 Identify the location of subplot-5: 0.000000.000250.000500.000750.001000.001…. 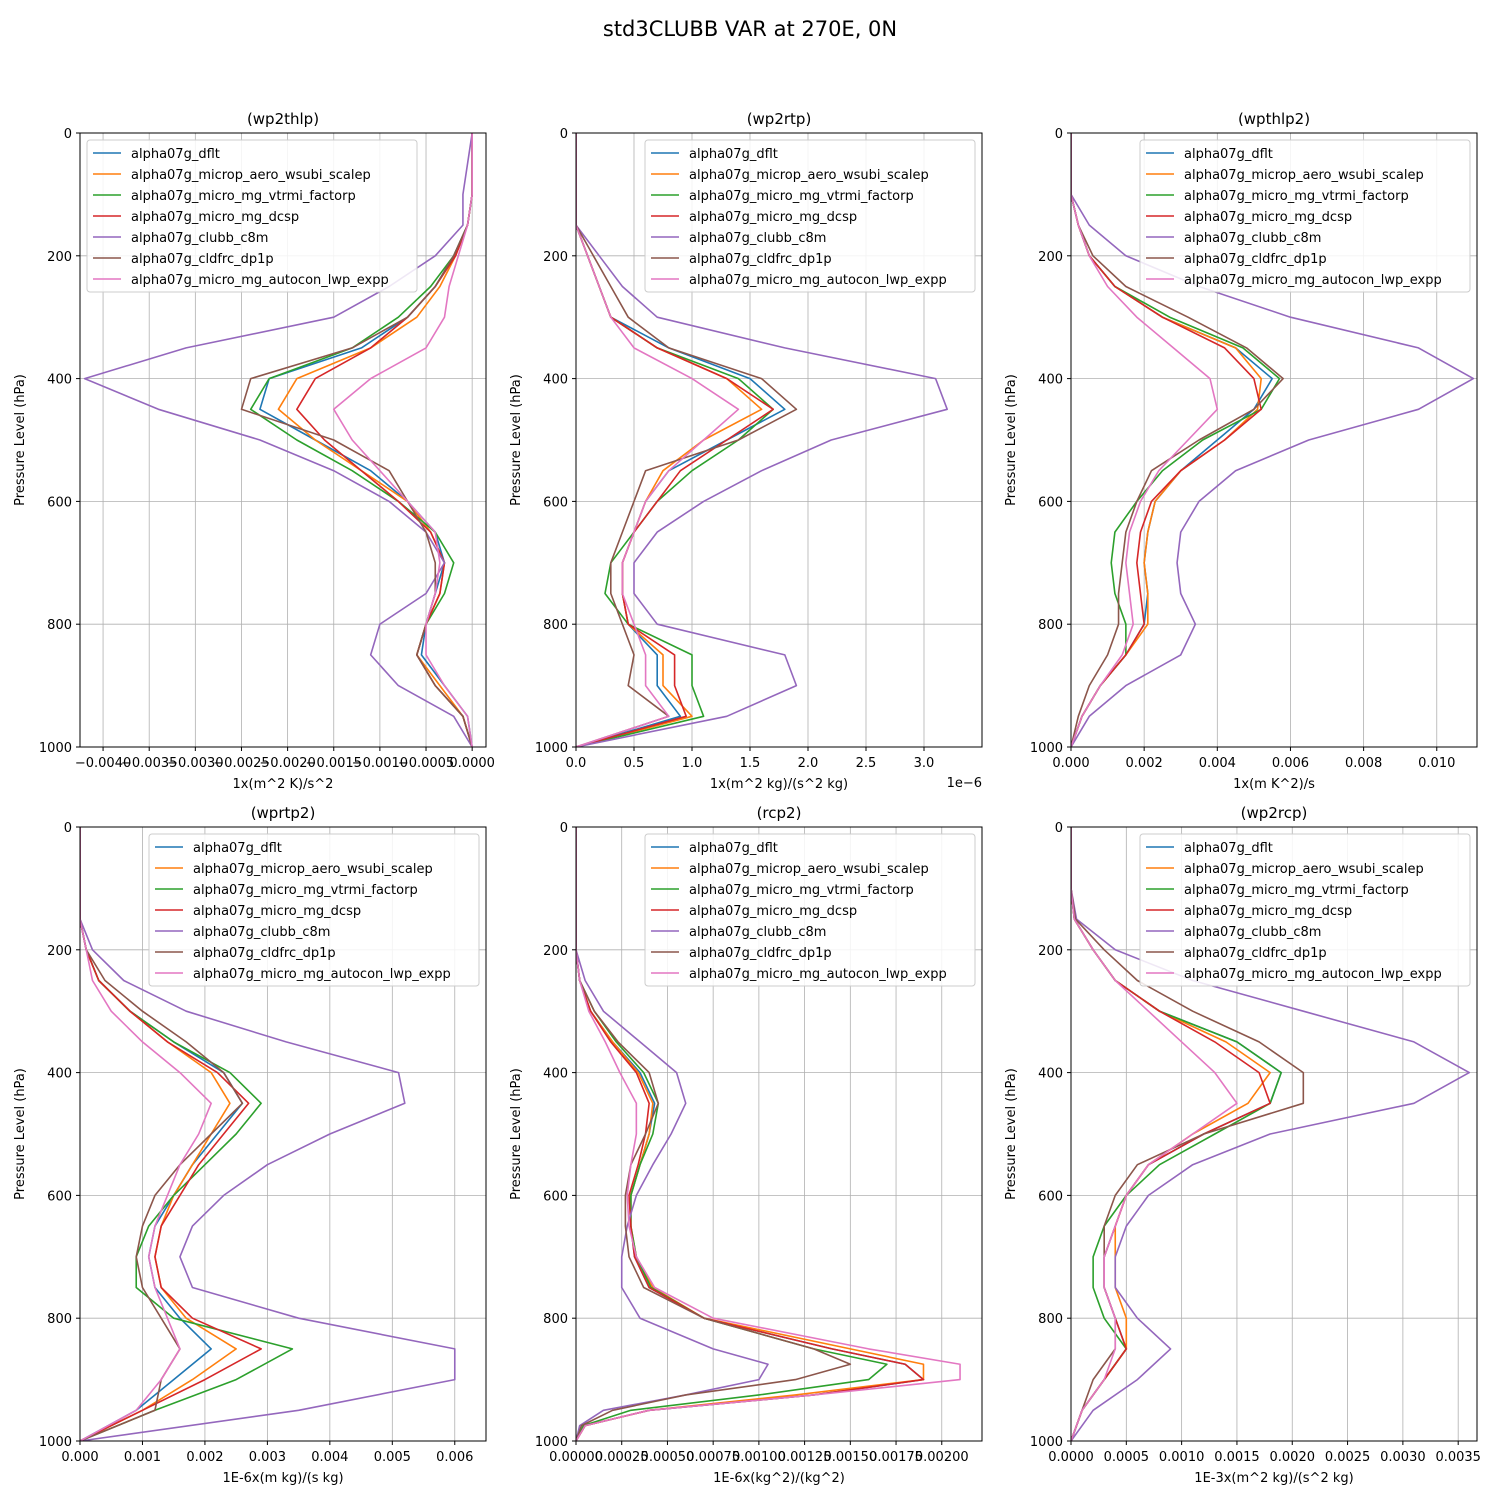
(746, 1145).